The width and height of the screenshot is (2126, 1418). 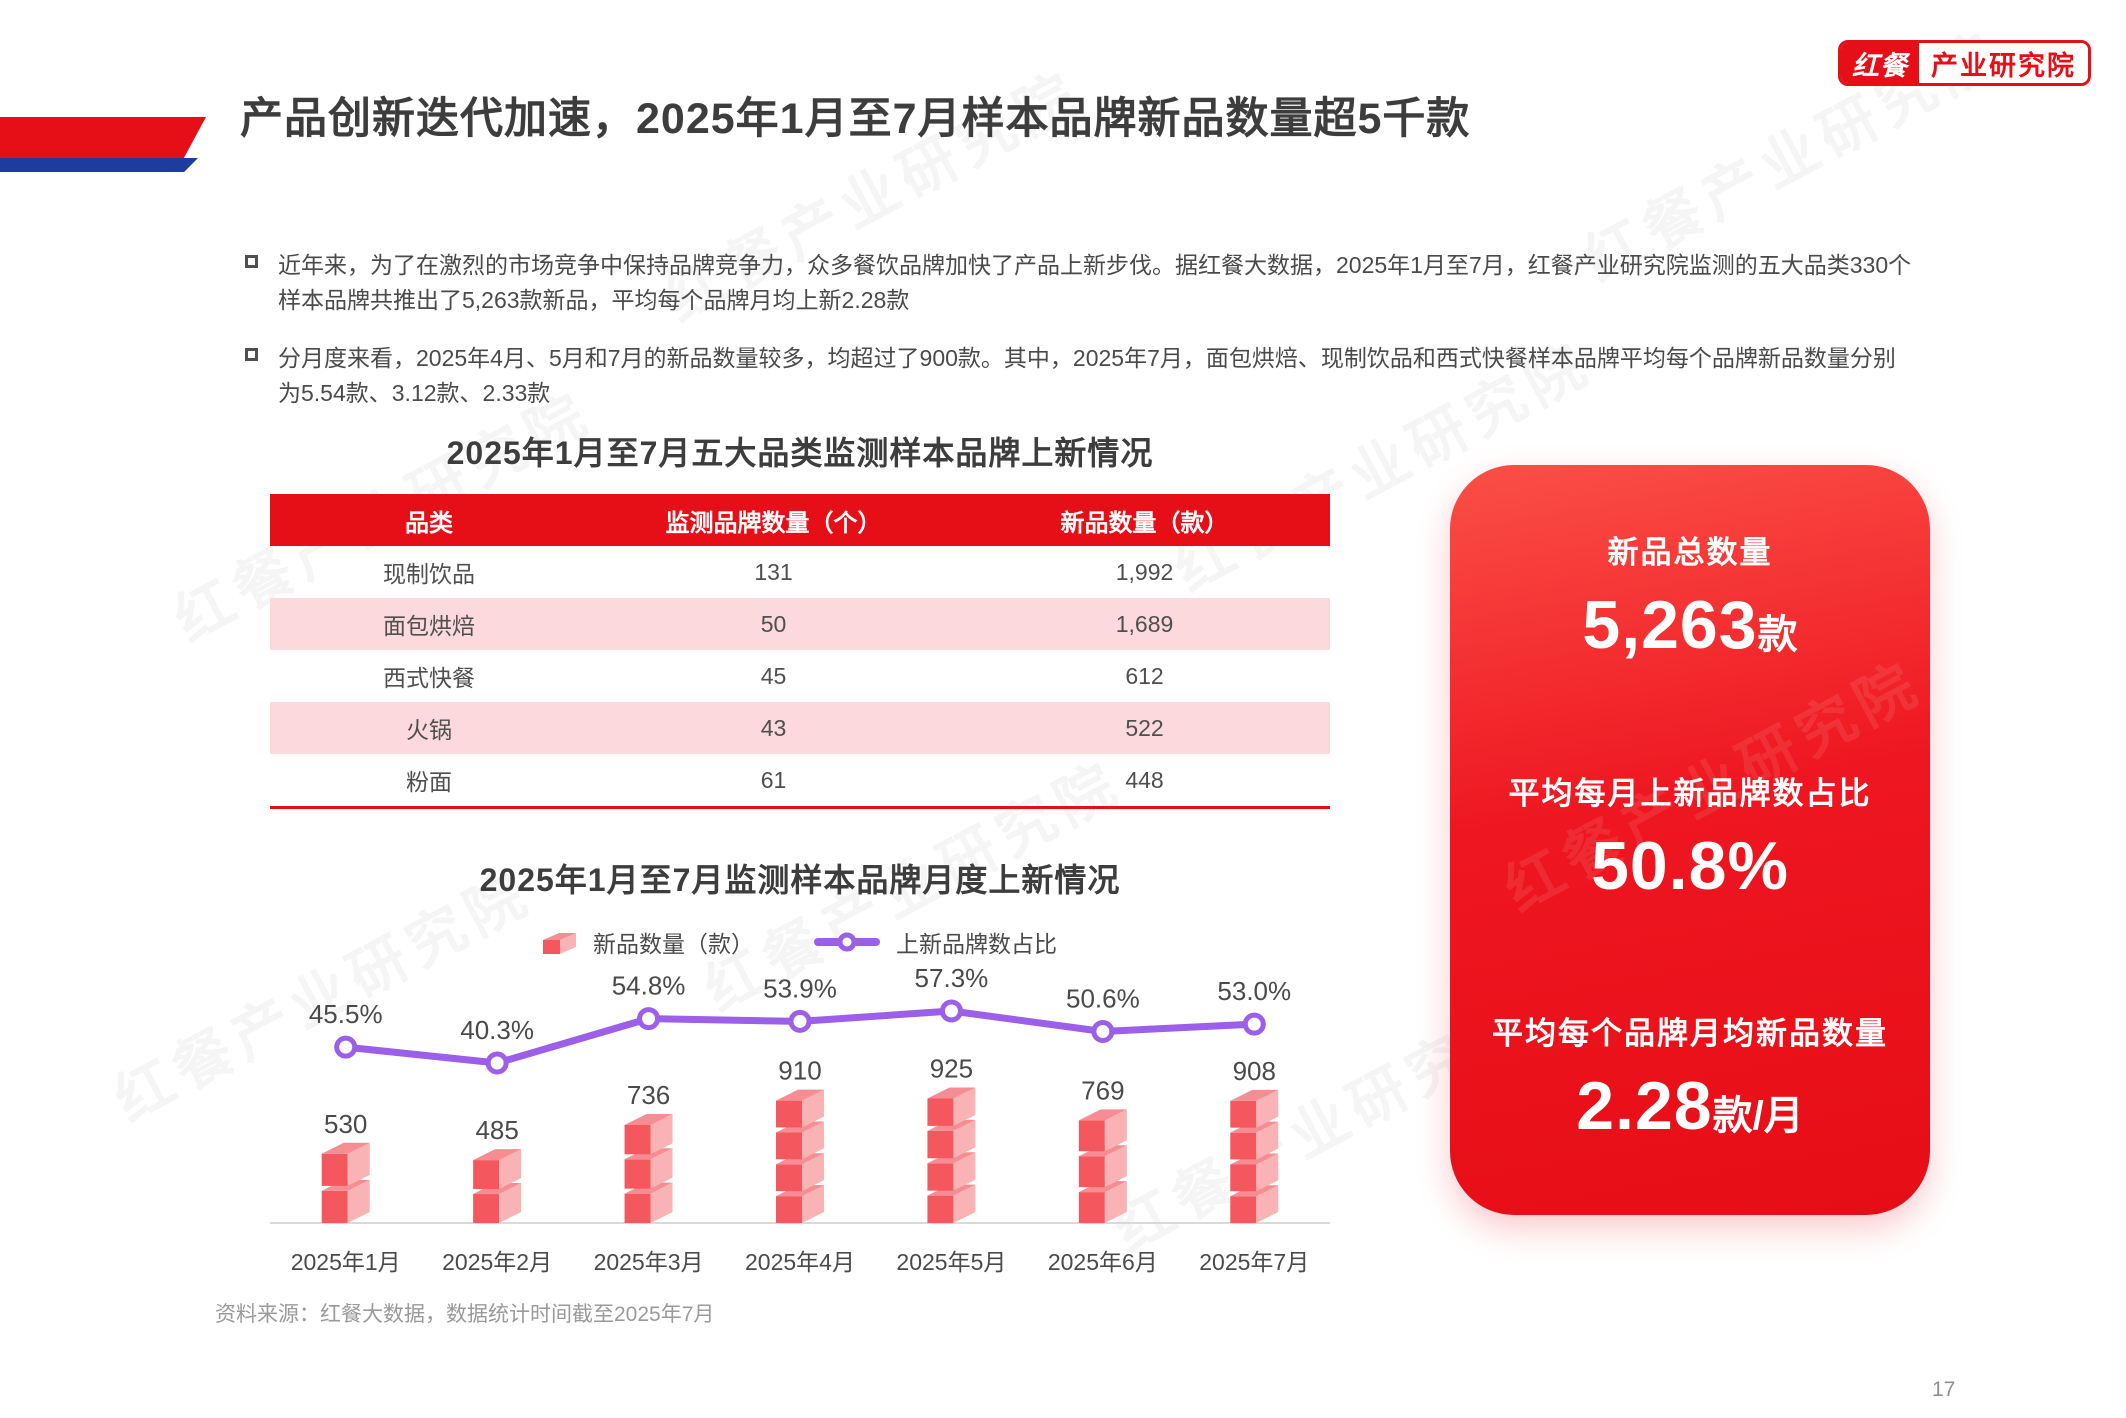 What do you see at coordinates (1944, 1389) in the screenshot?
I see `page-number: 17` at bounding box center [1944, 1389].